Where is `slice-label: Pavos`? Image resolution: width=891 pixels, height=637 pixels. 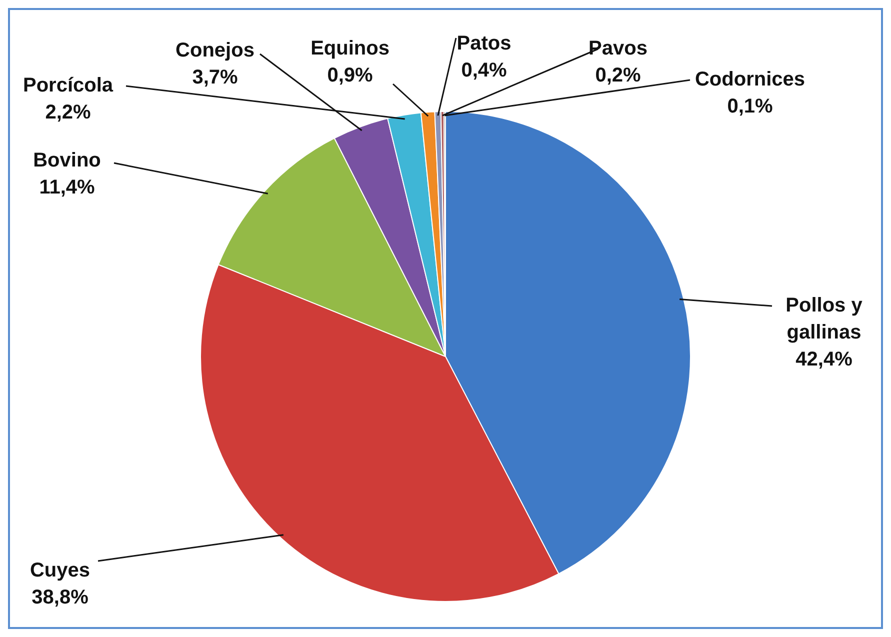
slice-label: Pavos is located at coordinates (618, 49).